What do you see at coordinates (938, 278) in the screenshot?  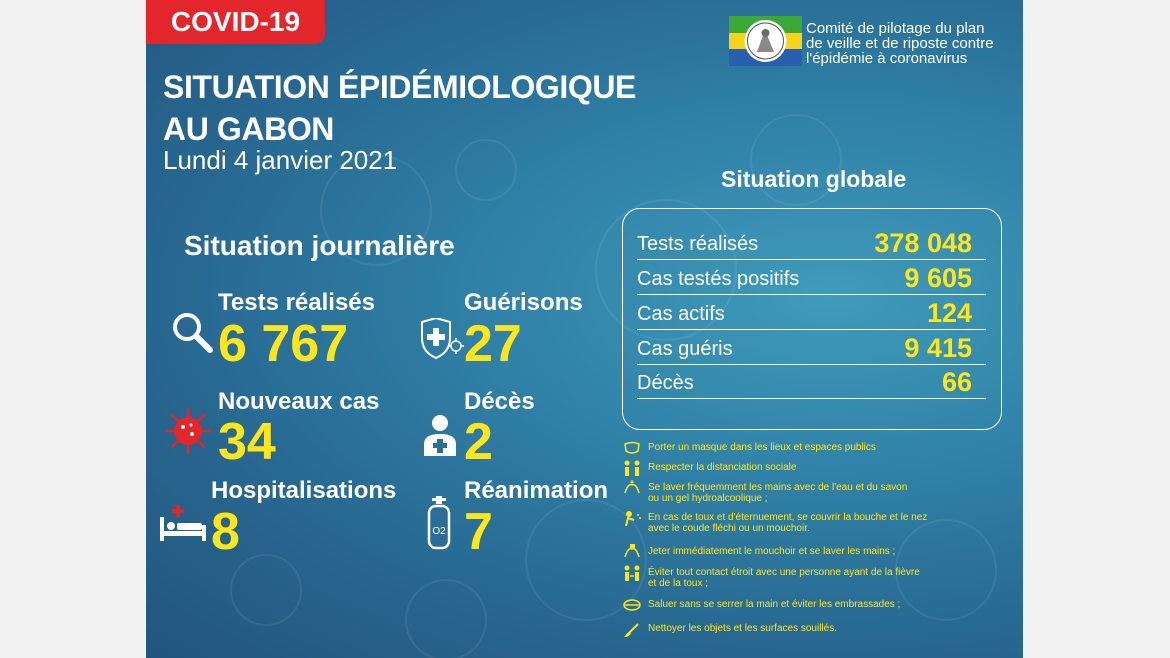 I see `global-row-value: 9 605` at bounding box center [938, 278].